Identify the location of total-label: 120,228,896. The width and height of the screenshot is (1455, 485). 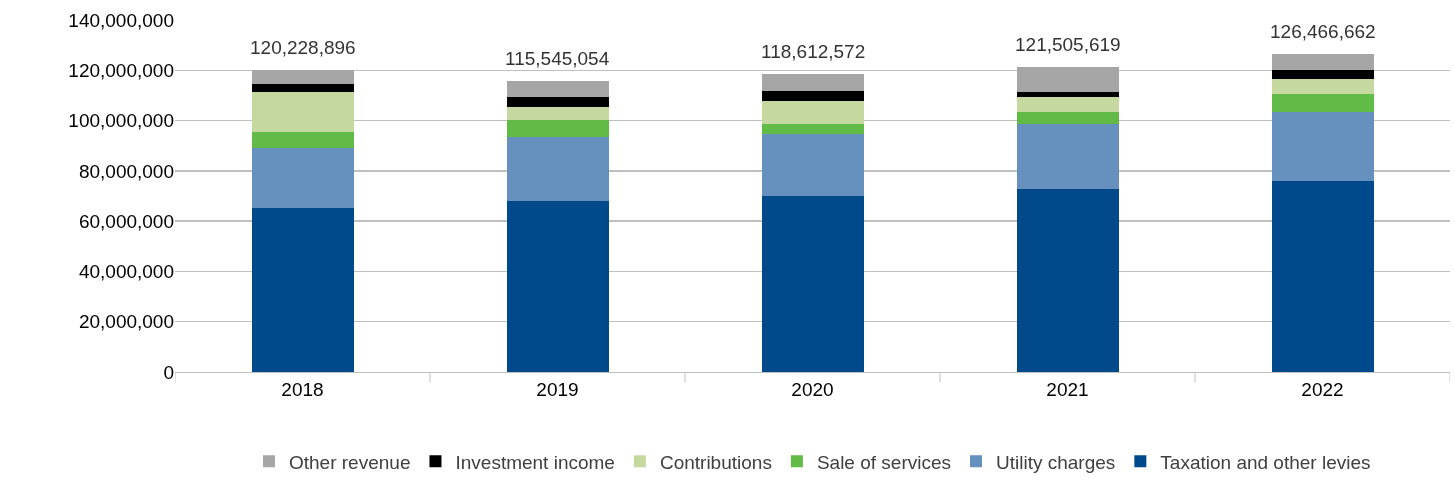
(303, 47).